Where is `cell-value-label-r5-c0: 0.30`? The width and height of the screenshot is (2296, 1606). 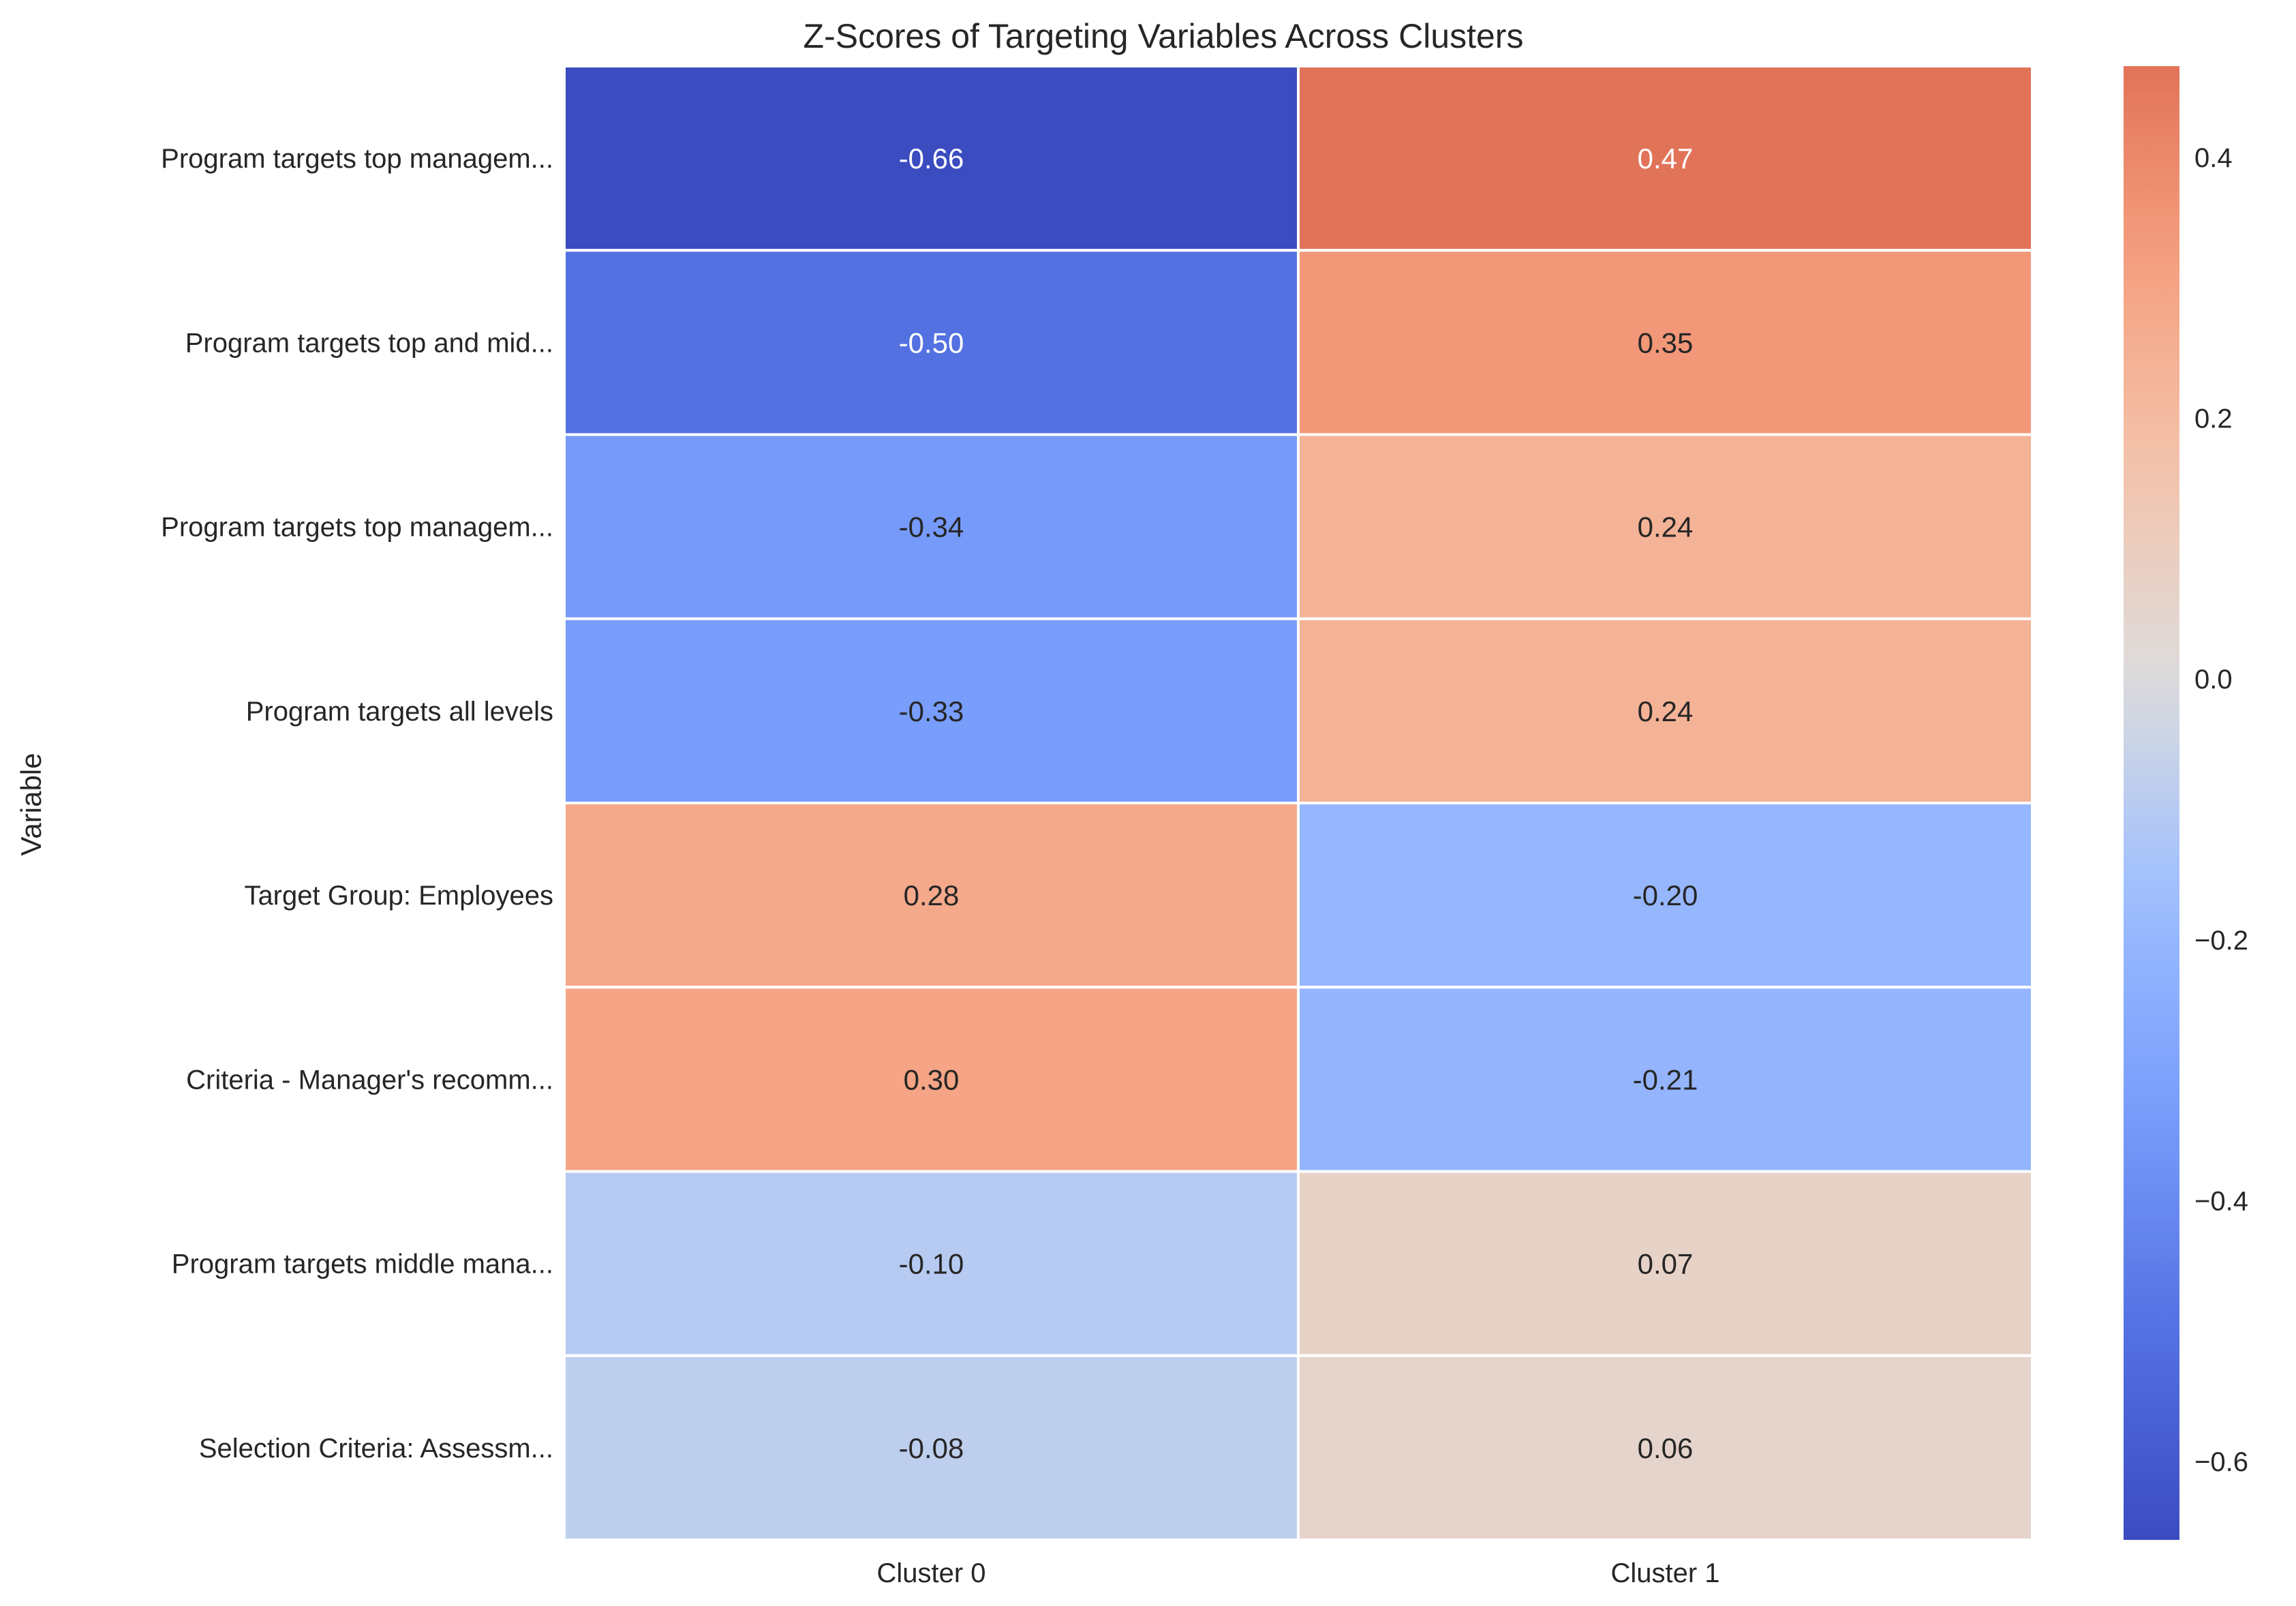
cell-value-label-r5-c0: 0.30 is located at coordinates (932, 1079).